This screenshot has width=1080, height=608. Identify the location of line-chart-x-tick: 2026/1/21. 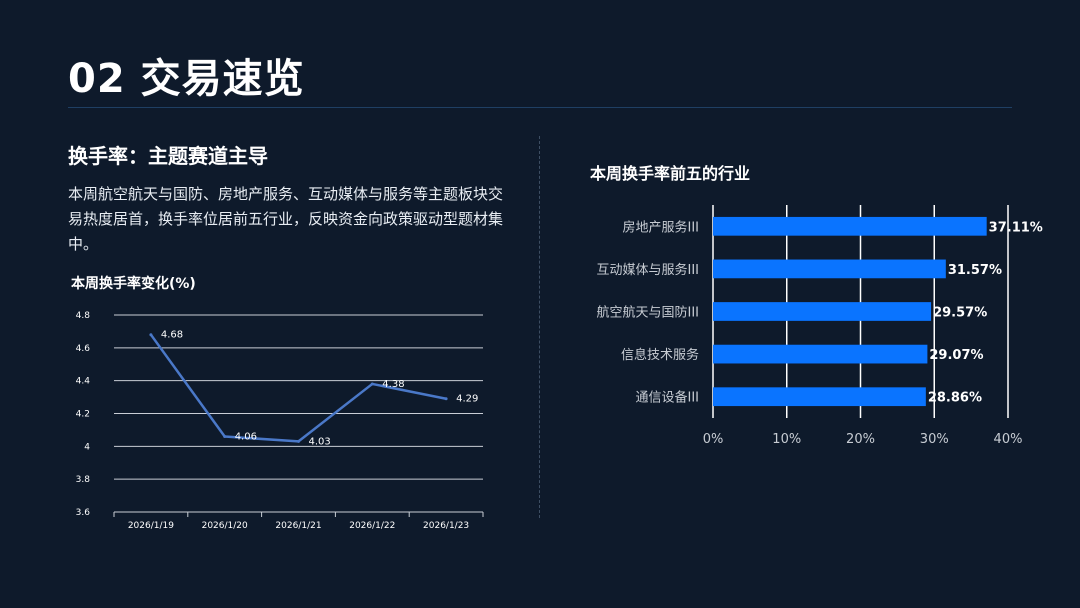
(298, 526).